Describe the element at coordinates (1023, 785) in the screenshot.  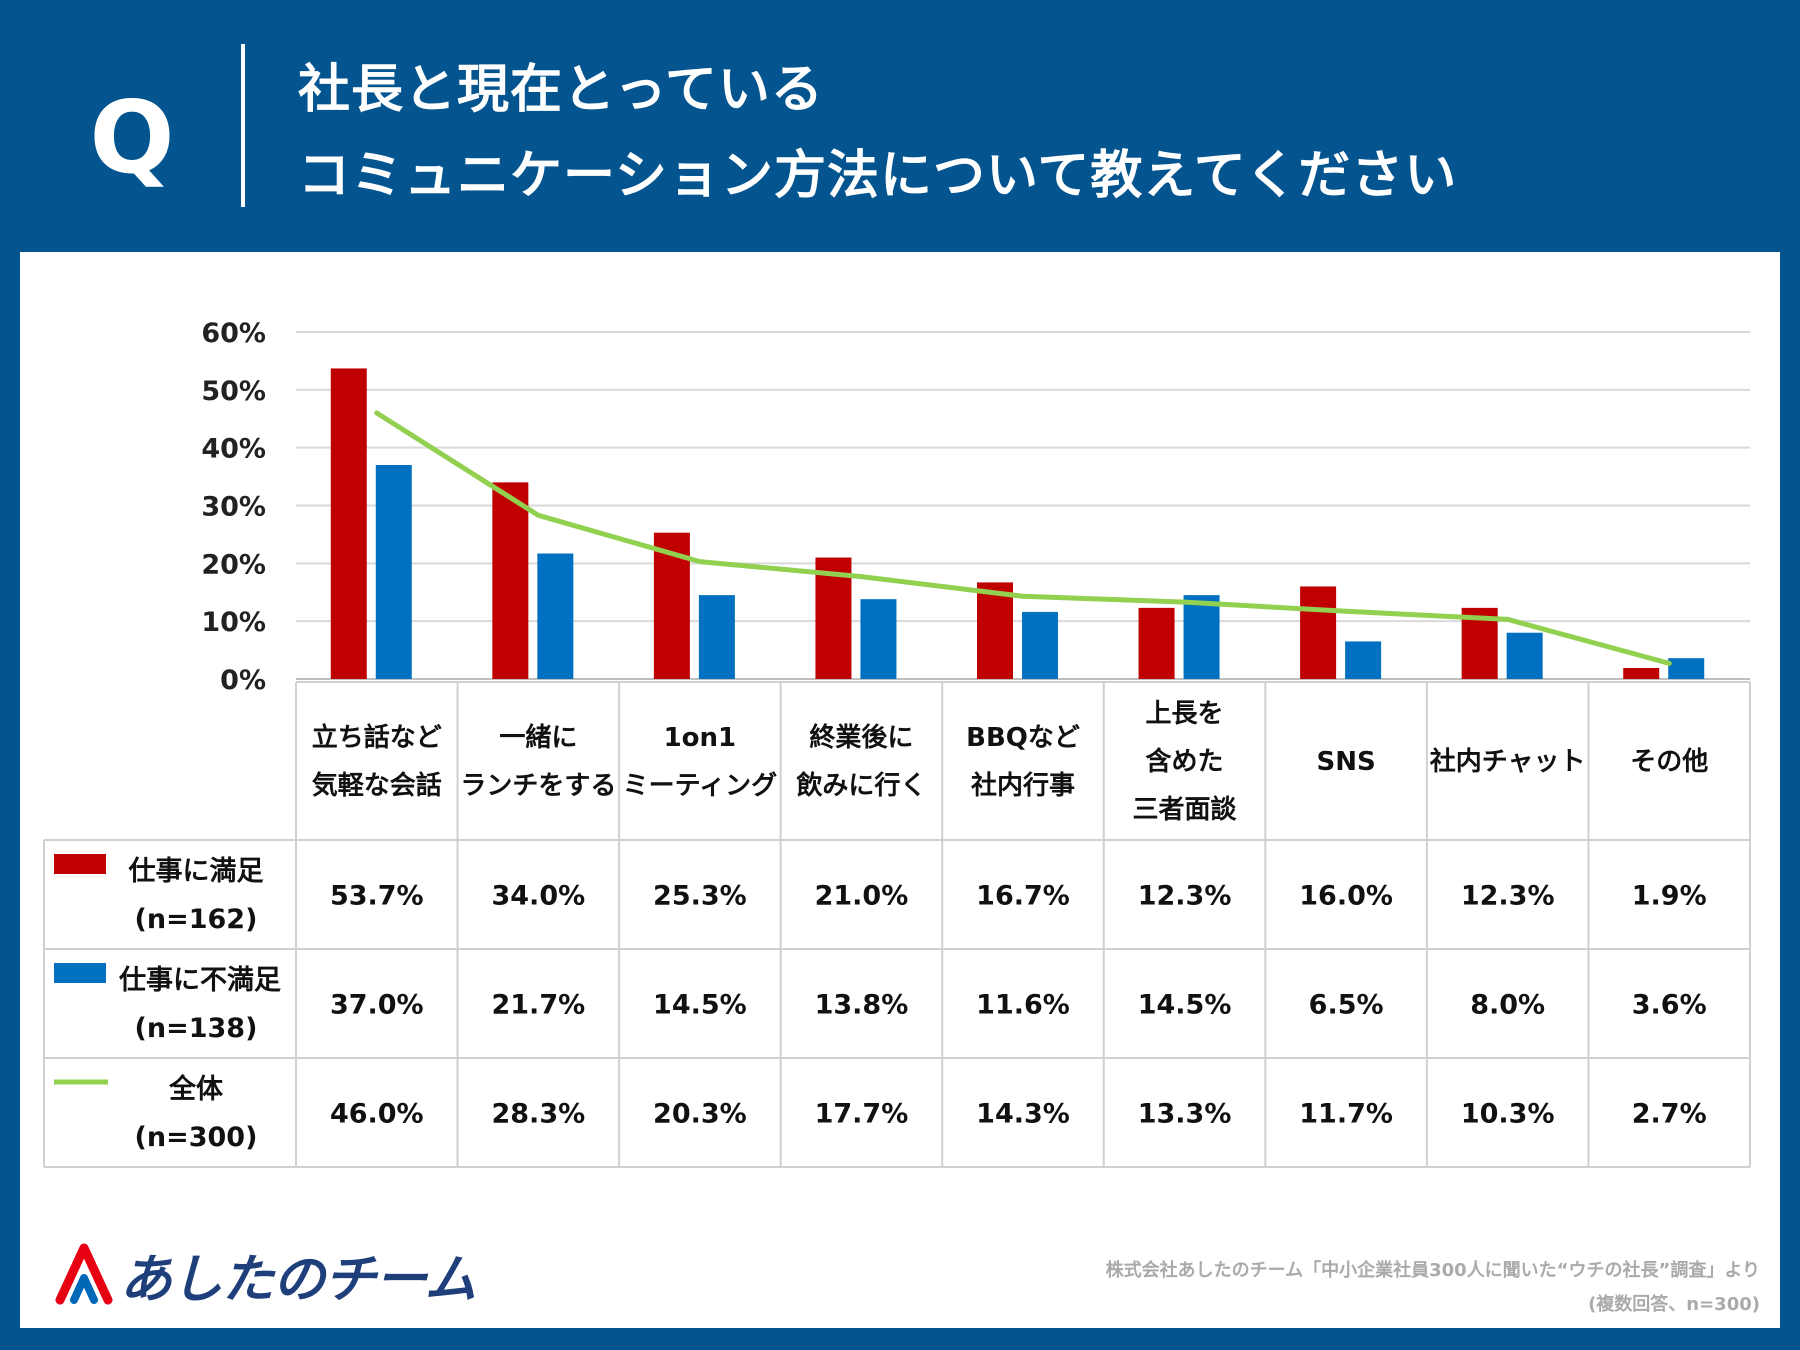
I see `category-label: 社内行事` at that location.